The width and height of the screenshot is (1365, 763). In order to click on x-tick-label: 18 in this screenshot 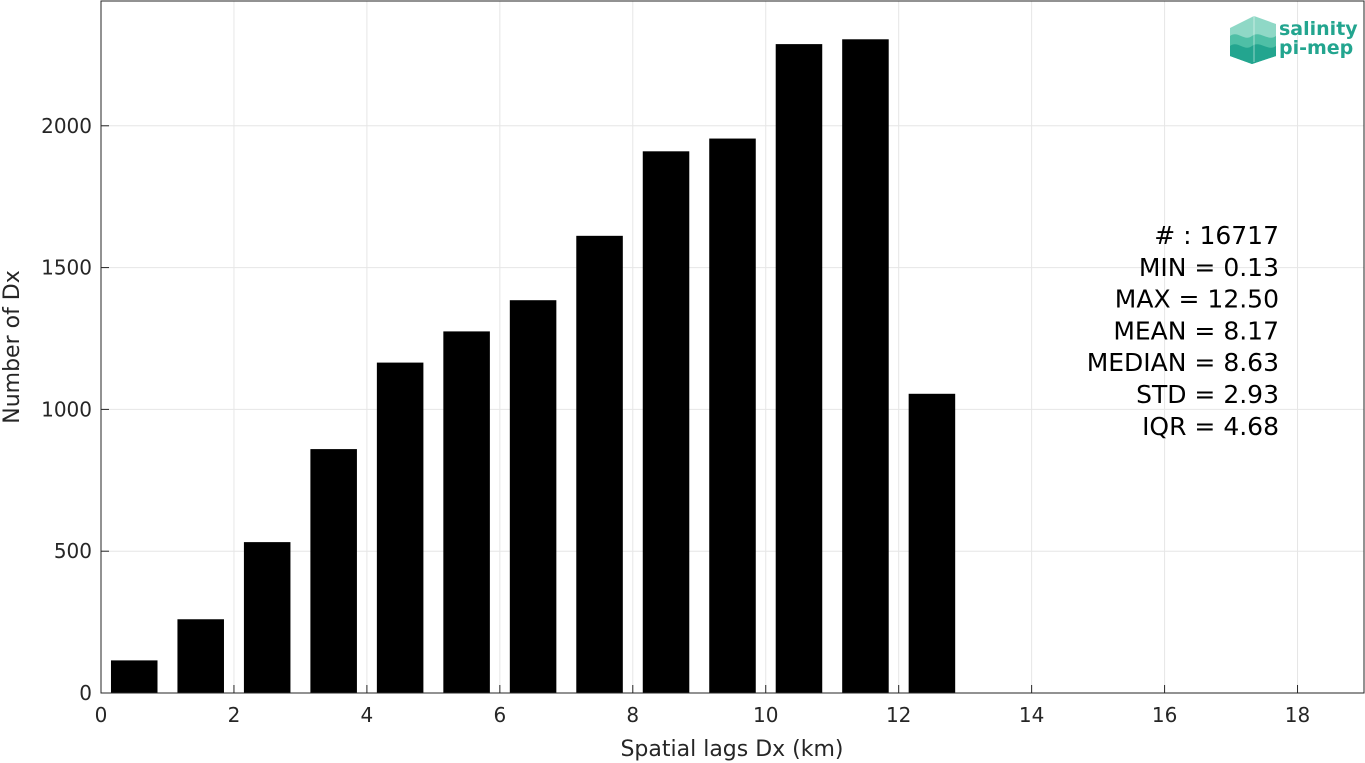, I will do `click(1297, 715)`.